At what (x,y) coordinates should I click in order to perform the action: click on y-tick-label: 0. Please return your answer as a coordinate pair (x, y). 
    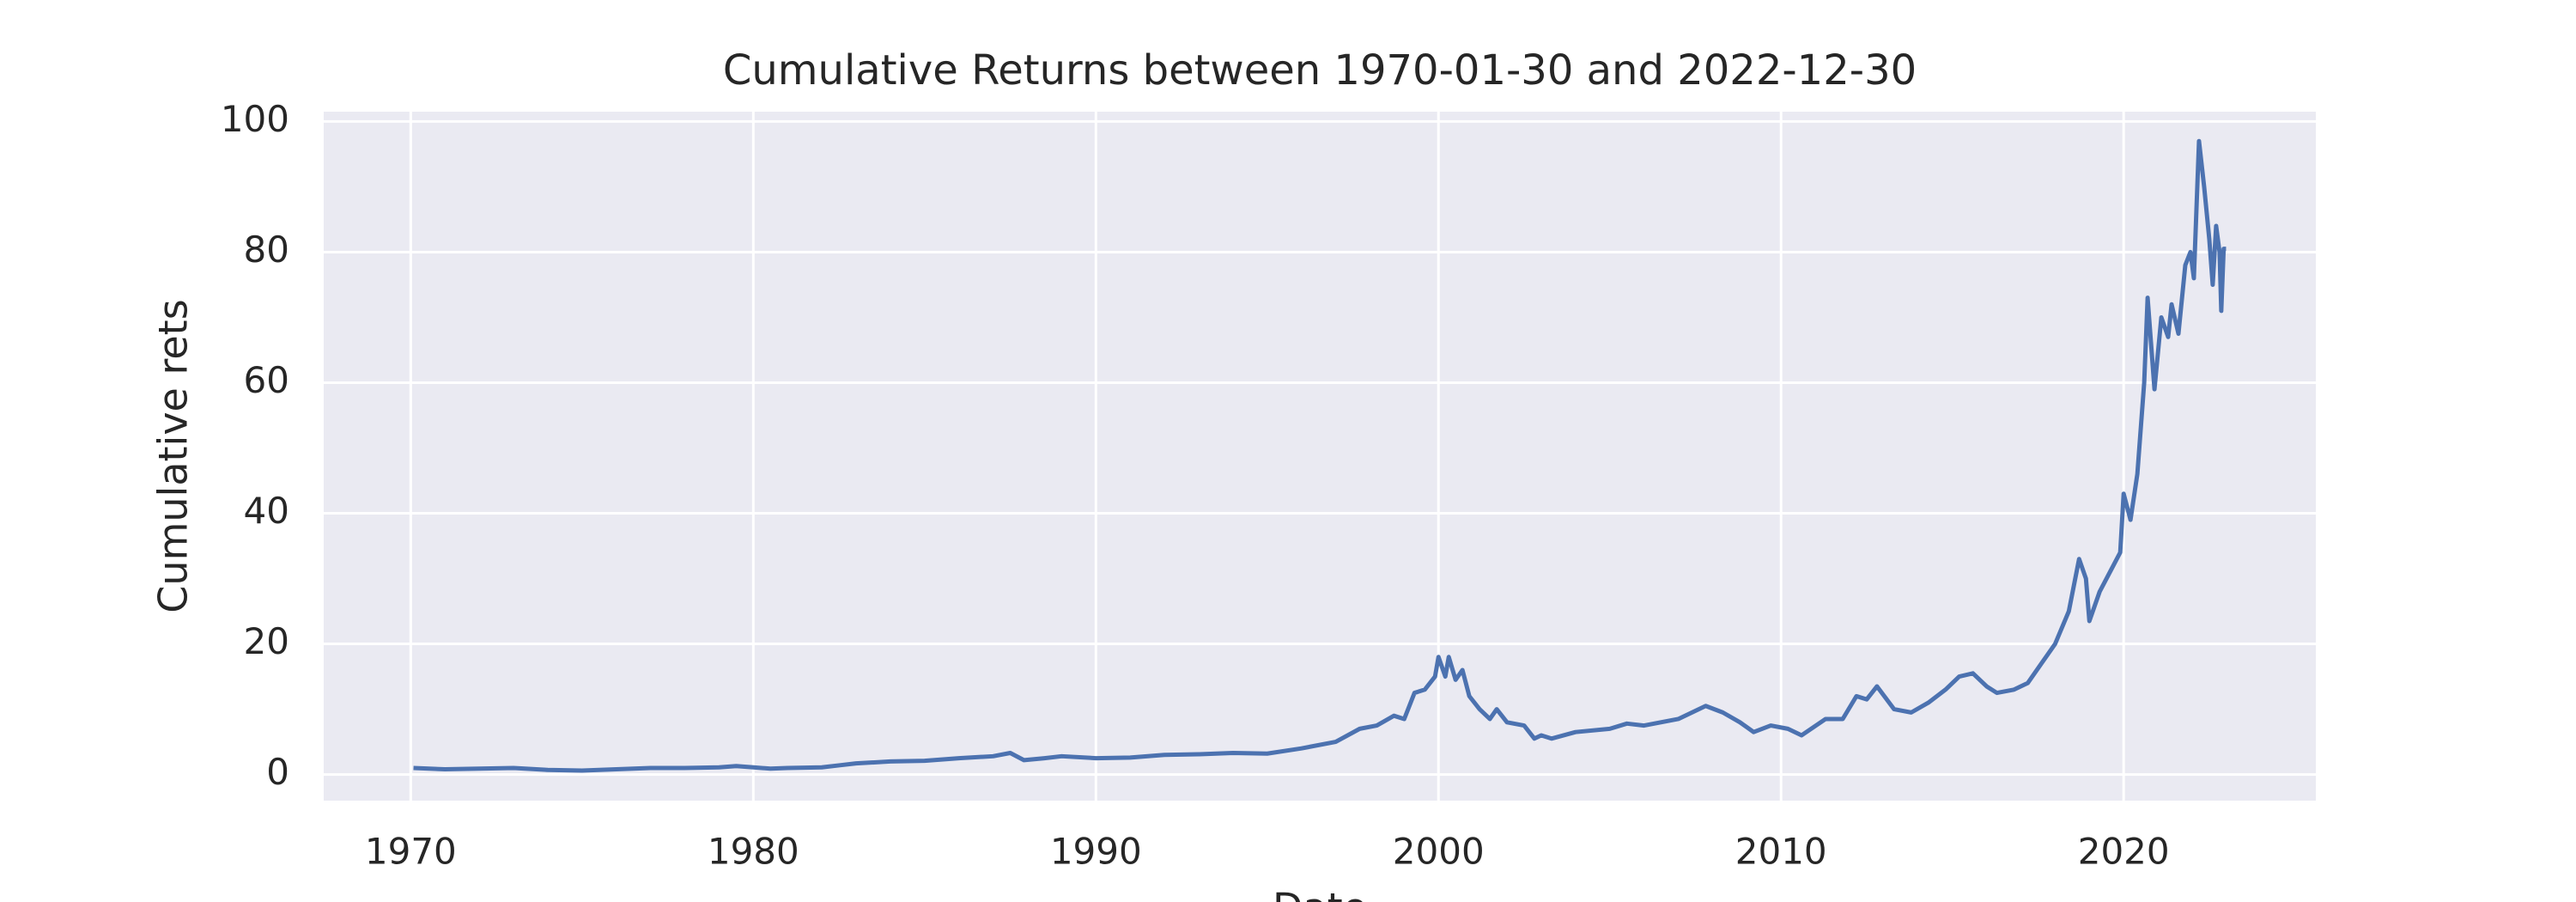
    Looking at the image, I should click on (278, 772).